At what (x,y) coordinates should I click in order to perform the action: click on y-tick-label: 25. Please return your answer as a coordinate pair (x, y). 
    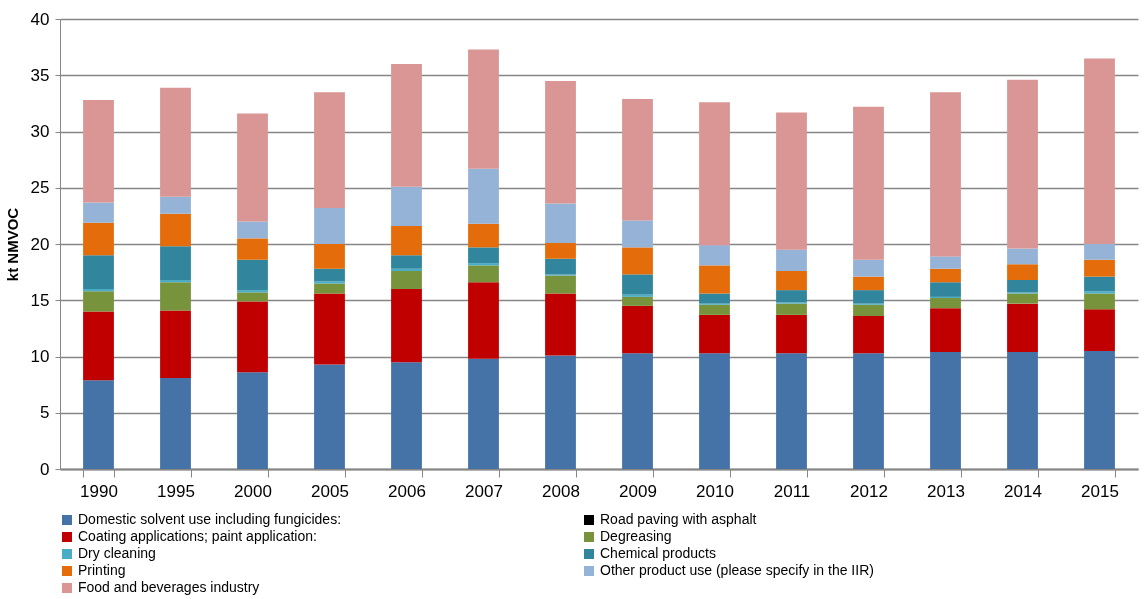
    Looking at the image, I should click on (40, 188).